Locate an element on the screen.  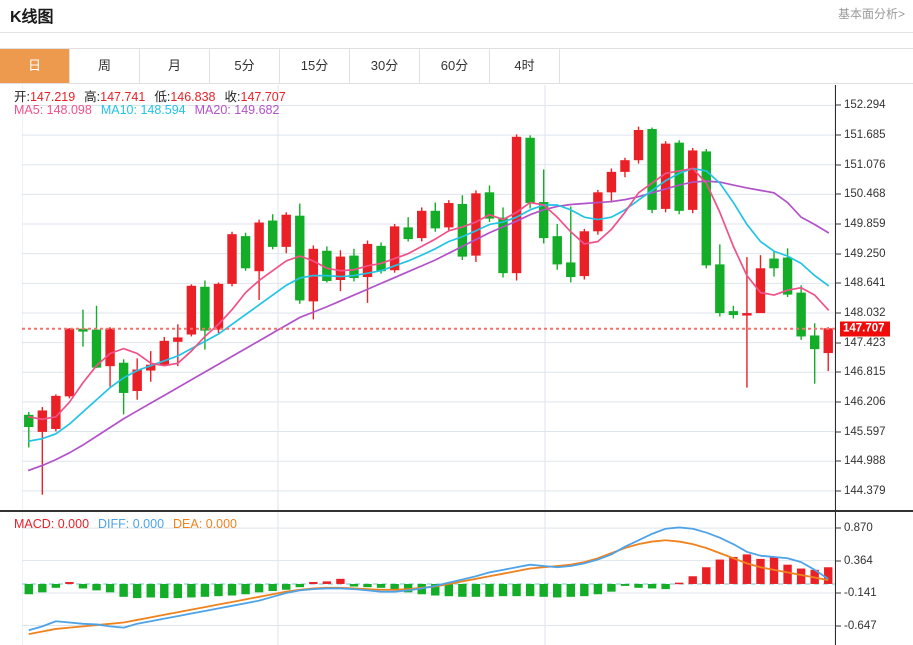
price-axis-tick-label: 144.988 is located at coordinates (865, 461).